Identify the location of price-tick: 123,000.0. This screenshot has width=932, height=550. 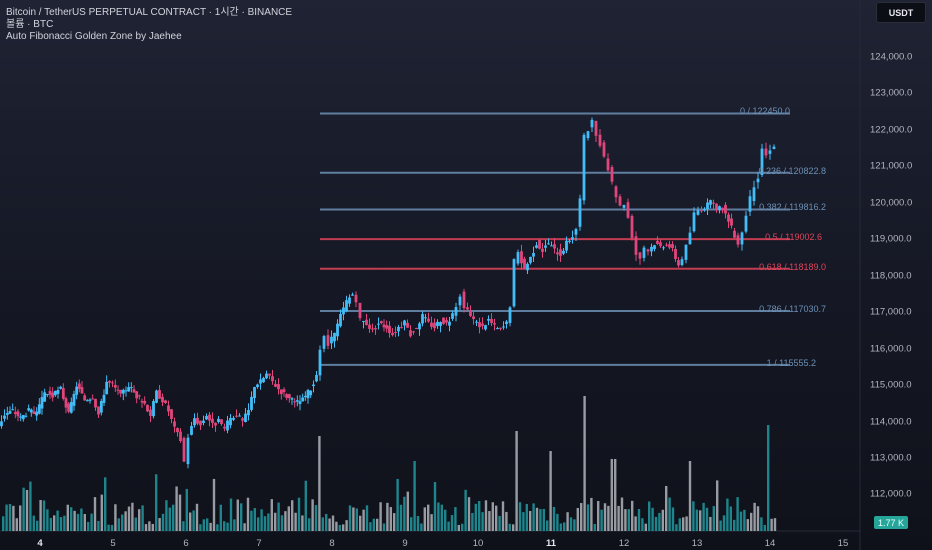
(891, 93).